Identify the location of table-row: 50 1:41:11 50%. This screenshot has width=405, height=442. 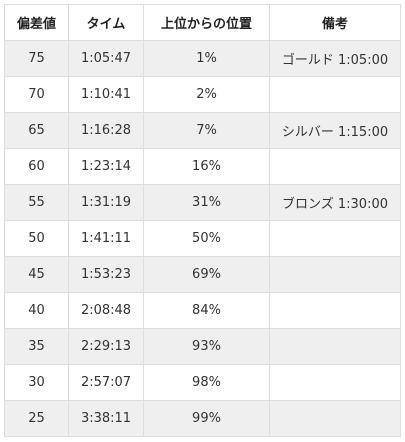
(202, 238).